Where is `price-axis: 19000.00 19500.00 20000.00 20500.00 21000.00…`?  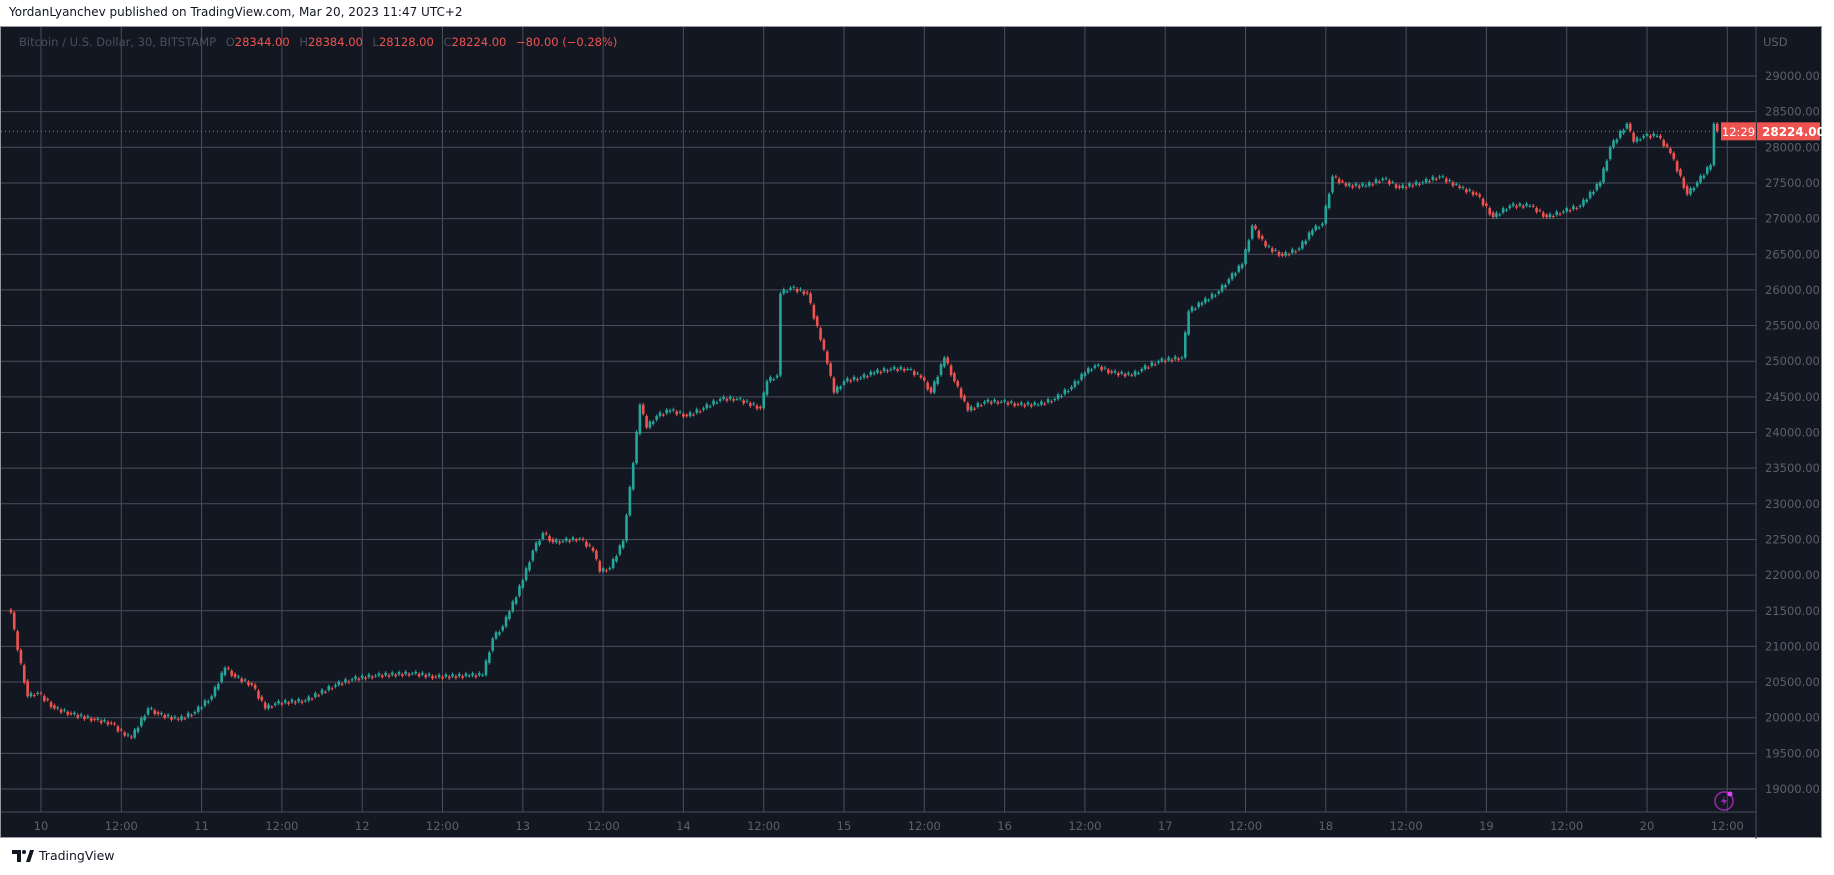 price-axis: 19000.00 19500.00 20000.00 20500.00 21000.00… is located at coordinates (1792, 432).